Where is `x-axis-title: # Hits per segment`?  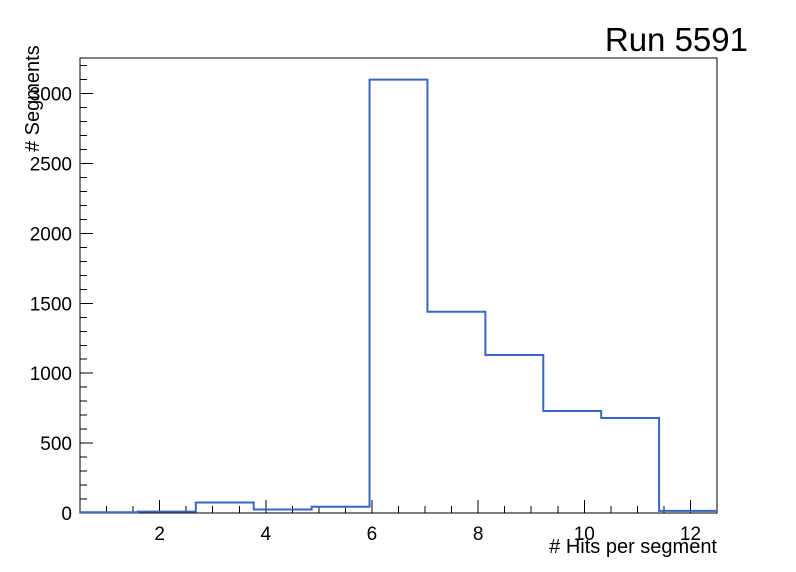 x-axis-title: # Hits per segment is located at coordinates (633, 547).